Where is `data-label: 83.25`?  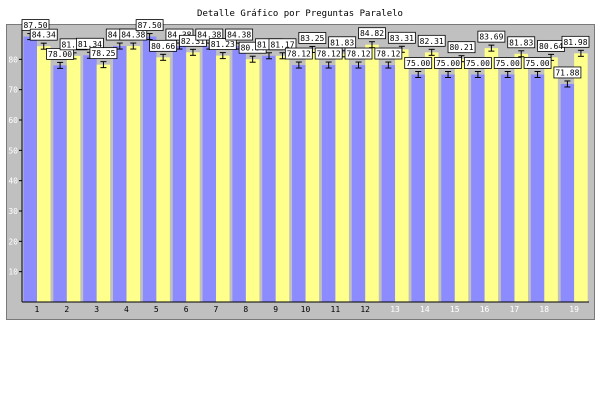 data-label: 83.25 is located at coordinates (312, 38).